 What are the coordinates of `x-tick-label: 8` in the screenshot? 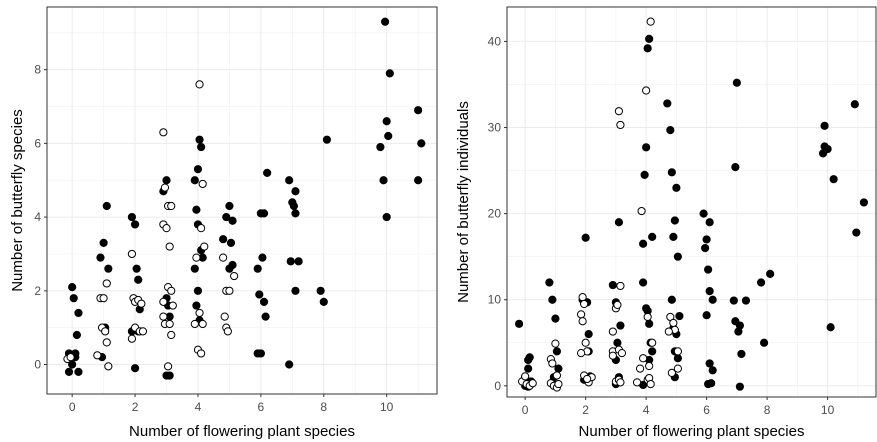 It's located at (323, 407).